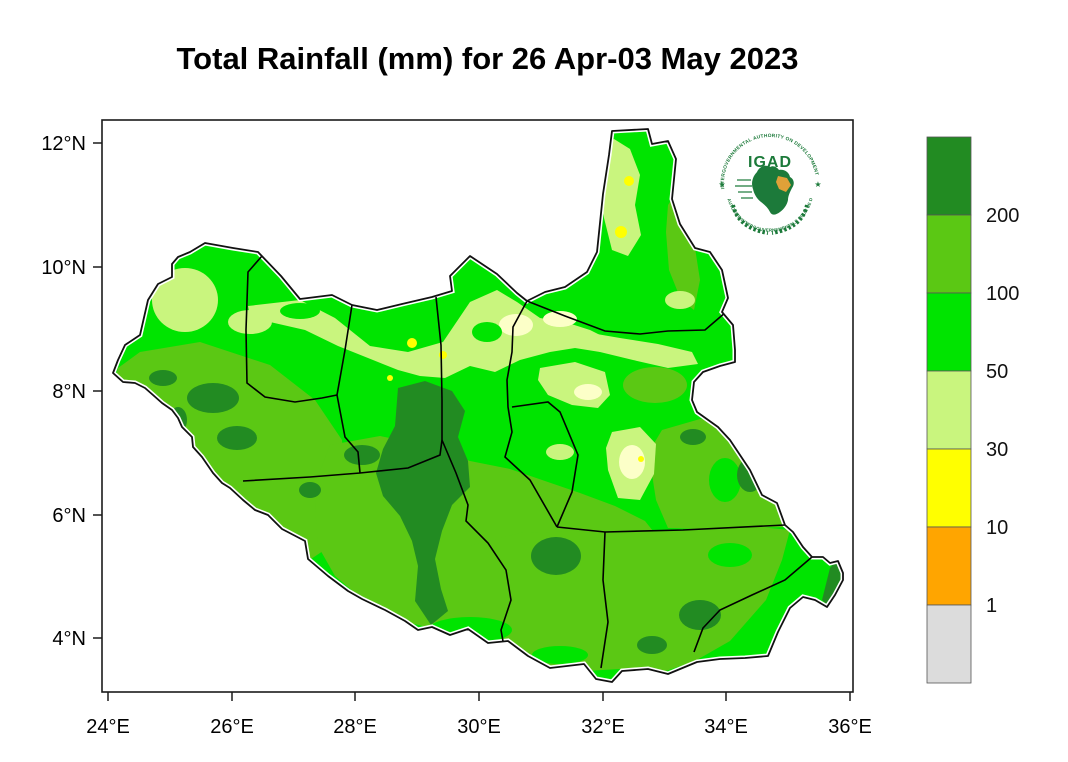  What do you see at coordinates (1002, 216) in the screenshot?
I see `colorbar-label: 200` at bounding box center [1002, 216].